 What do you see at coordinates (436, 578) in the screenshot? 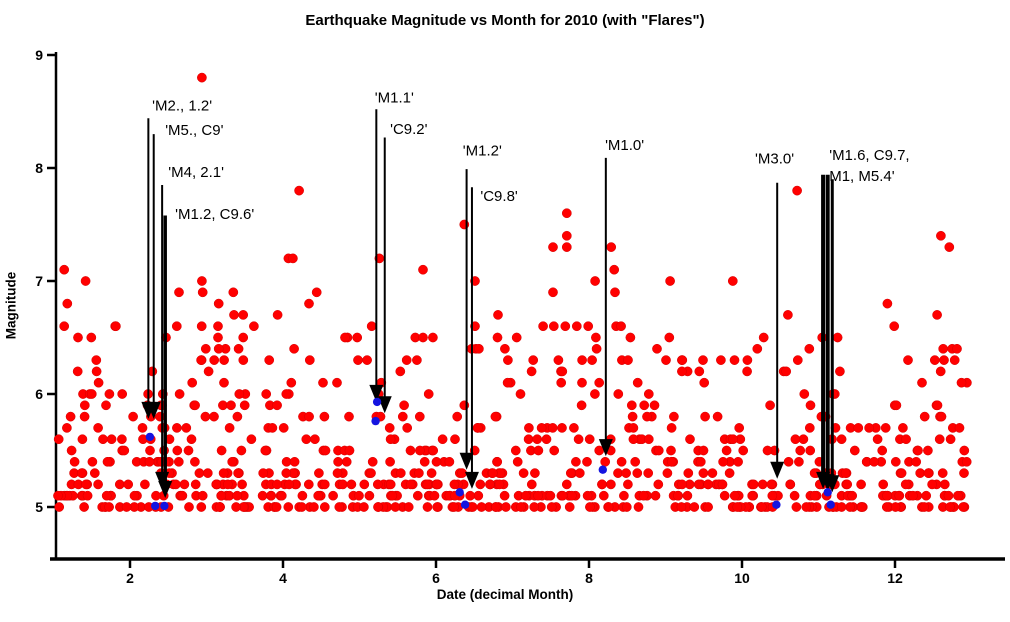
I see `x-tick-label: 6` at bounding box center [436, 578].